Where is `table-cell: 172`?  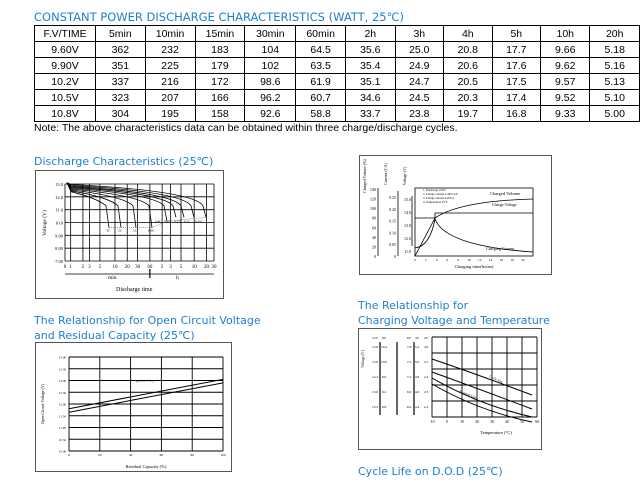
table-cell: 172 is located at coordinates (220, 81).